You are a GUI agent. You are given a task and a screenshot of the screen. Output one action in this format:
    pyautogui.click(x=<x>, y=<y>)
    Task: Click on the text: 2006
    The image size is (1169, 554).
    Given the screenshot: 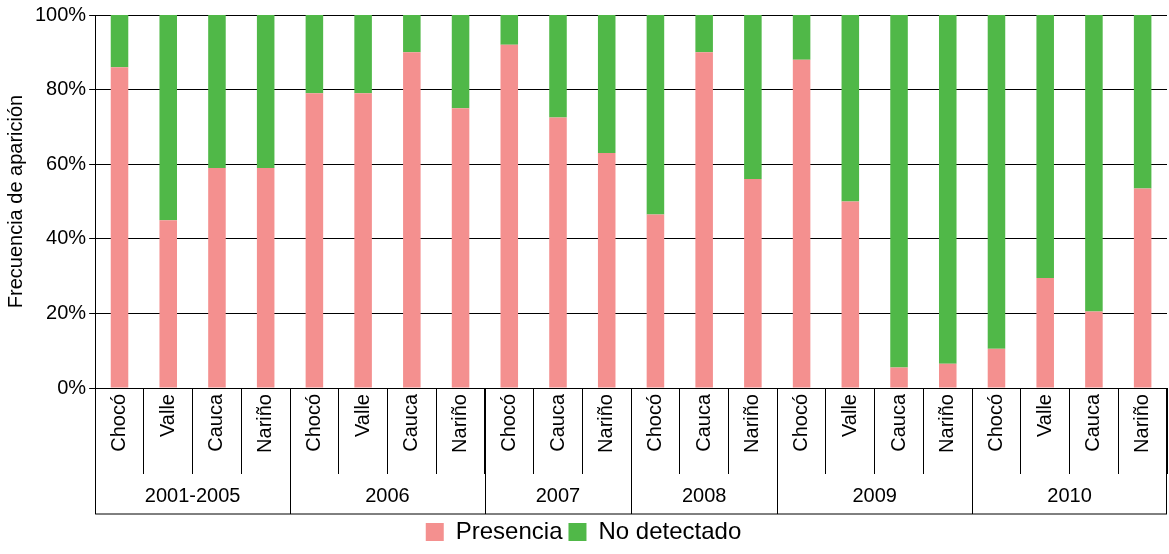 What is the action you would take?
    pyautogui.click(x=387, y=494)
    